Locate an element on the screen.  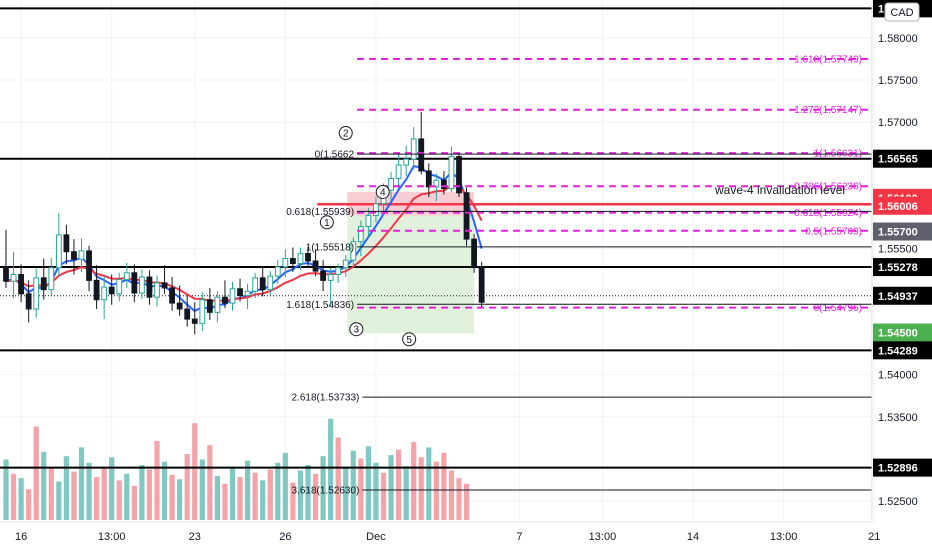
price-tag-label: 1.54289 is located at coordinates (898, 351).